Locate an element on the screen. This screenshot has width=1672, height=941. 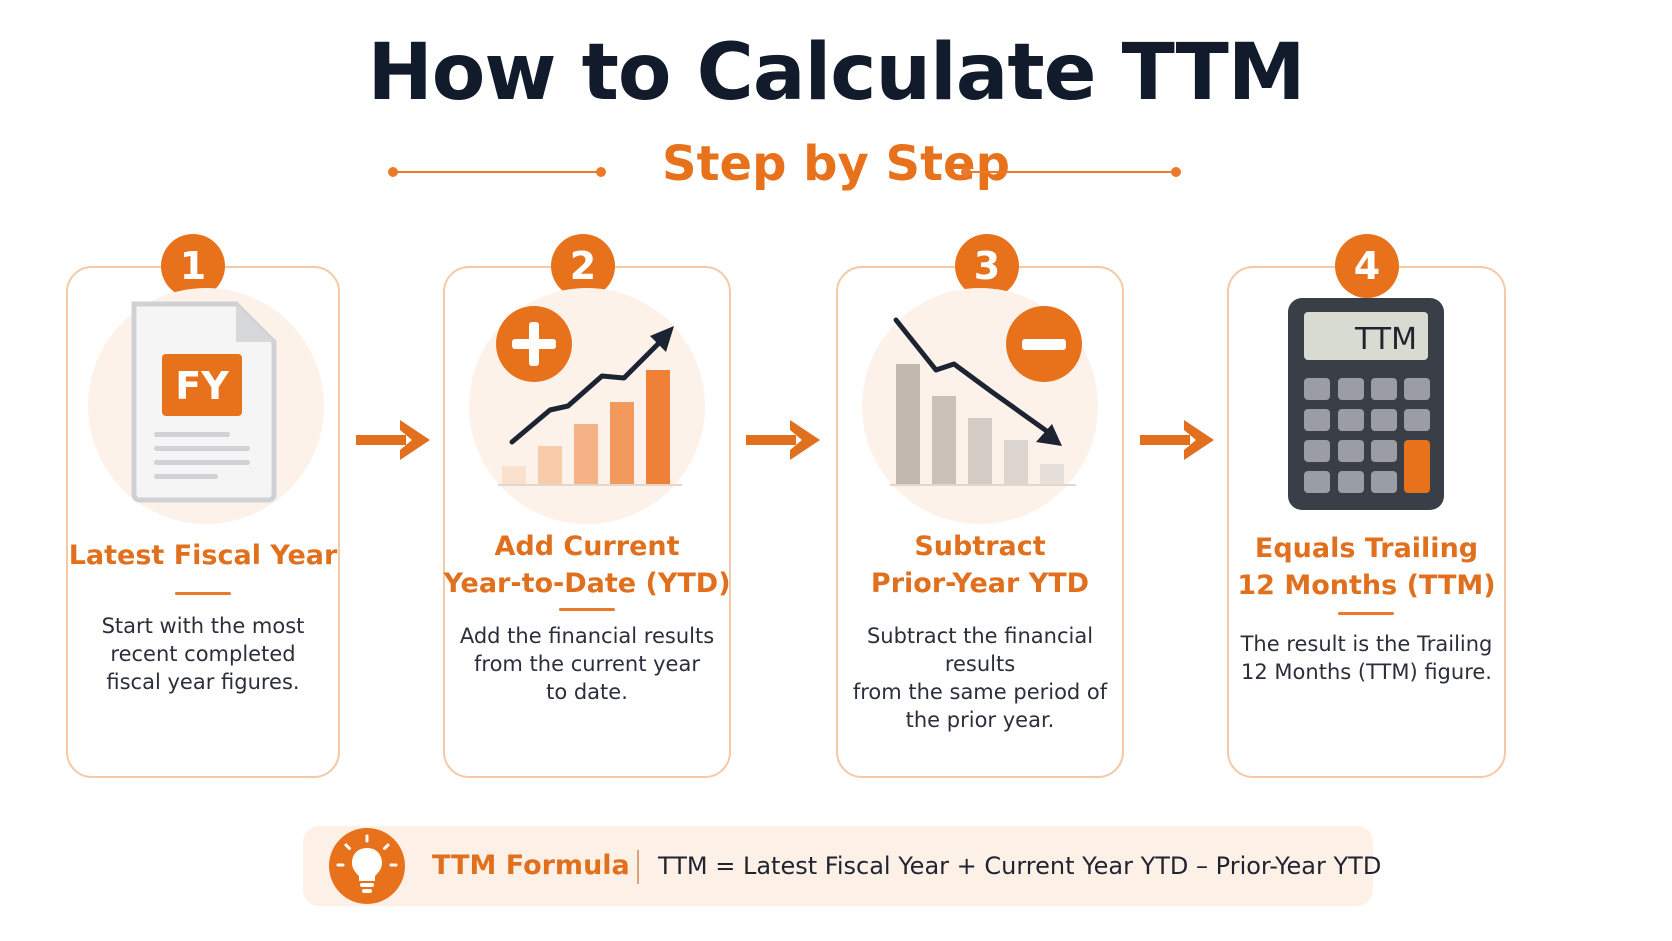
step-description-3-line-1: Subtract the financial results is located at coordinates (980, 650).